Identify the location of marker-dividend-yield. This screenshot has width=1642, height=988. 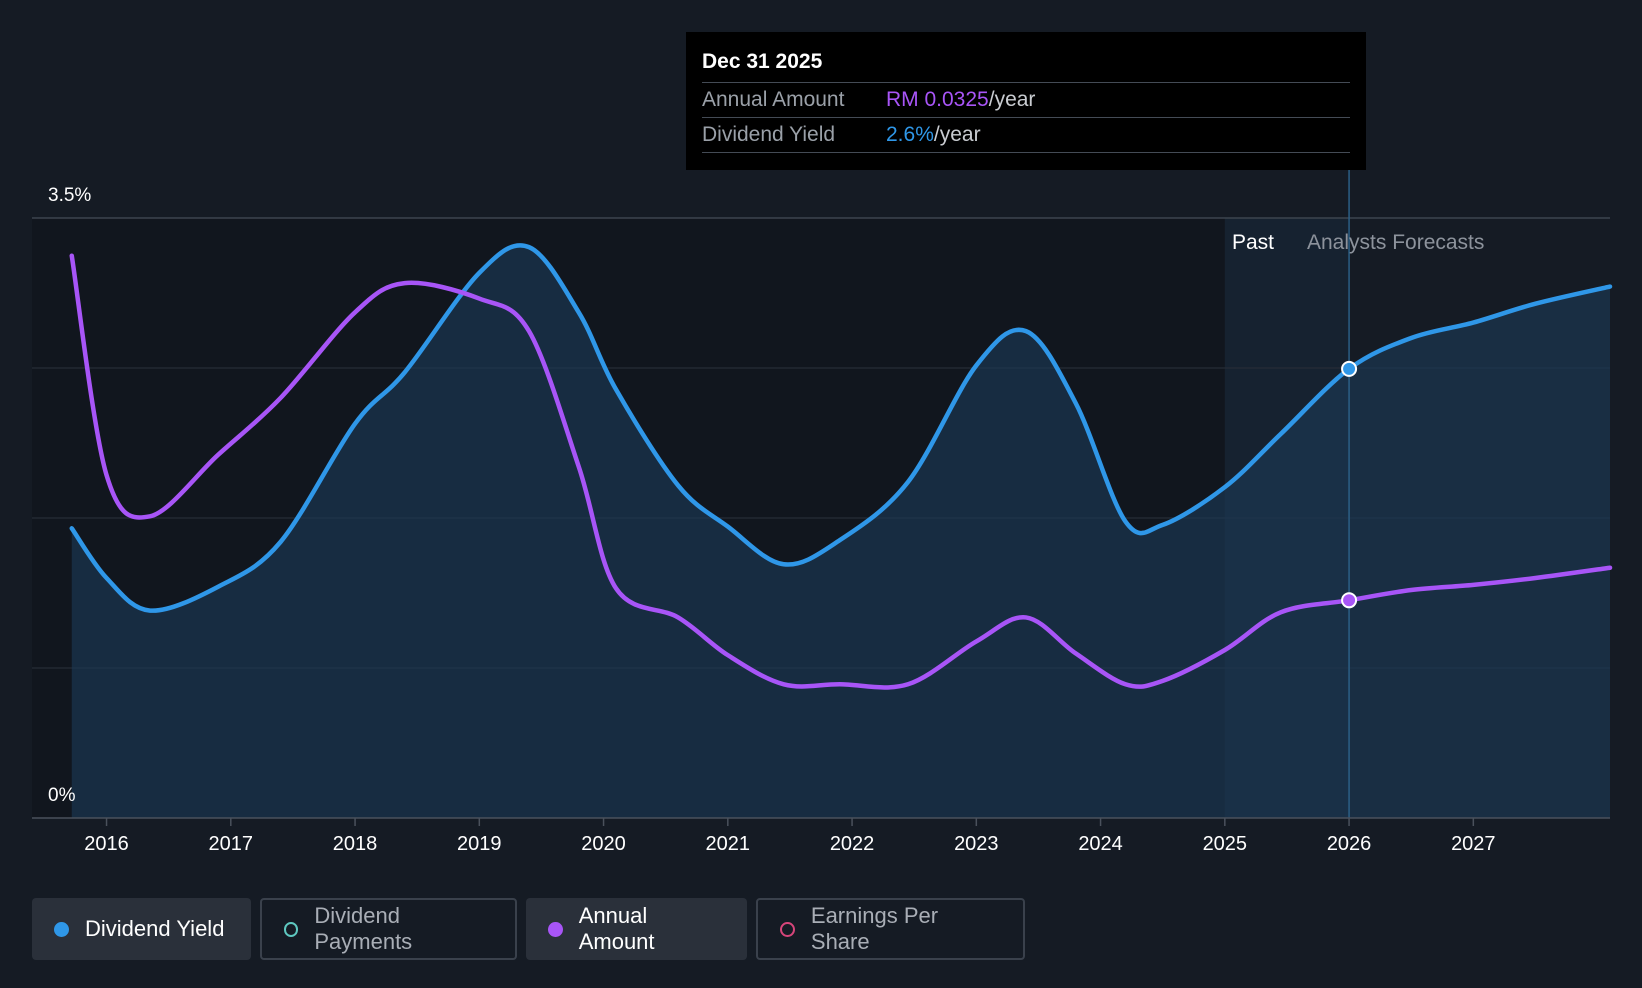
(1349, 368).